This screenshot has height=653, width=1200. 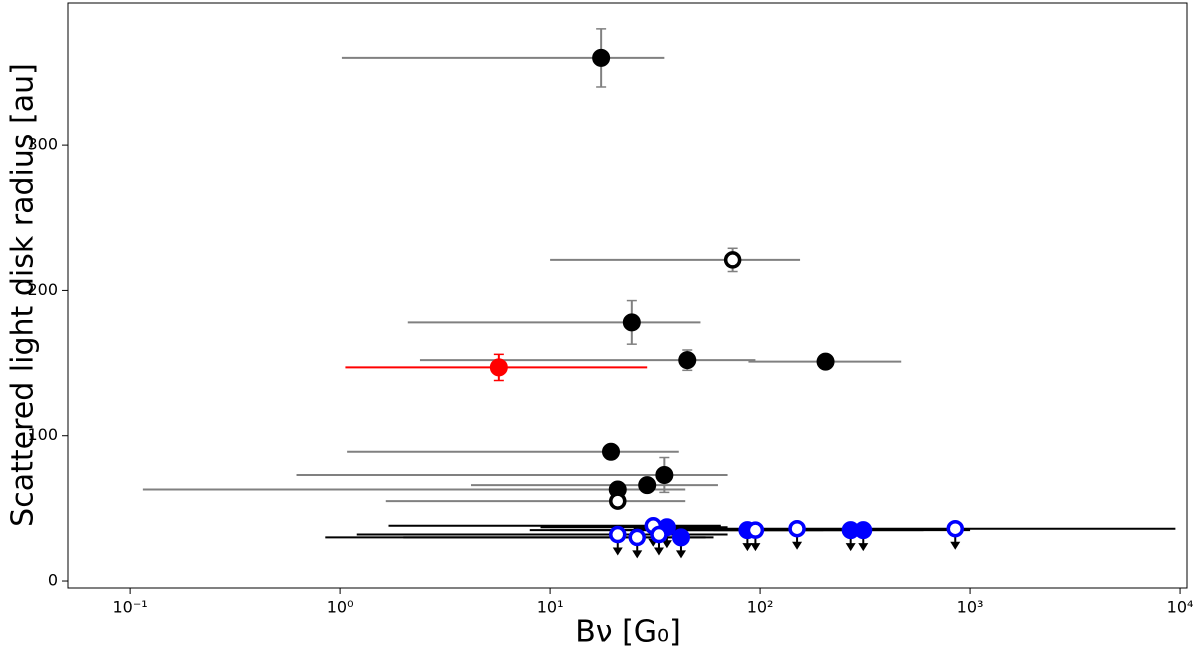 I want to click on x-tick-label: 10⁻¹, so click(x=130, y=607).